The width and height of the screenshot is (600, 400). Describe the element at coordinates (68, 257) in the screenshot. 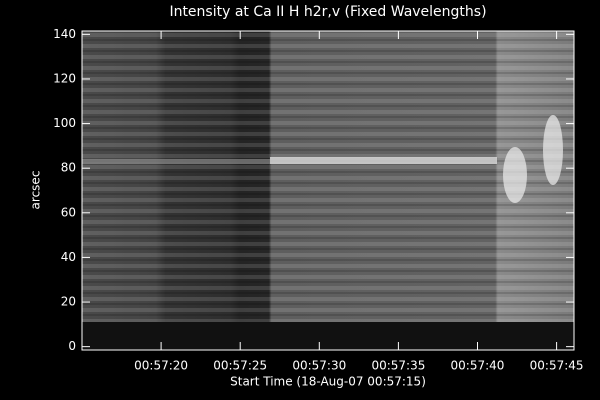

I see `y-tick-label: 40` at that location.